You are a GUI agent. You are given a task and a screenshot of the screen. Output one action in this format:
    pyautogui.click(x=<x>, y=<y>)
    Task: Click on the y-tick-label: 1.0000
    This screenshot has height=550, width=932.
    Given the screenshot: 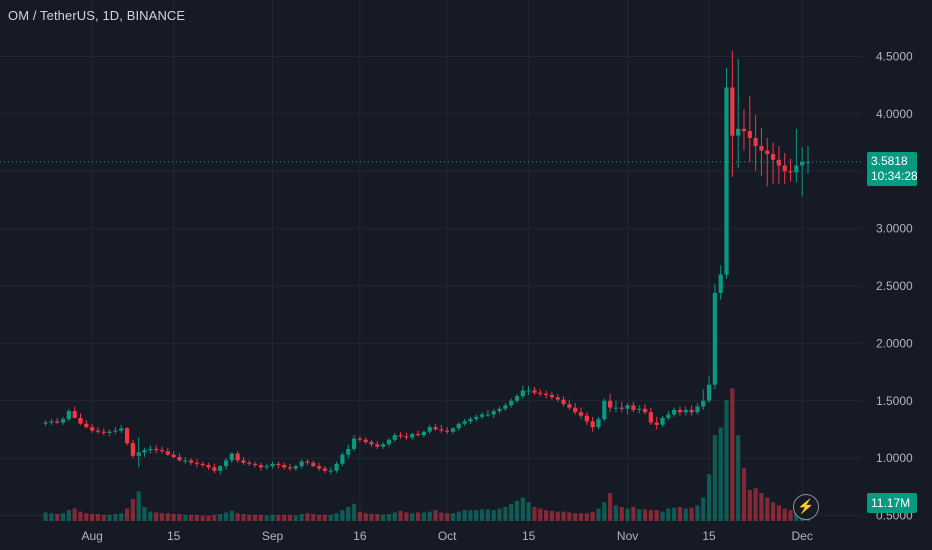 What is the action you would take?
    pyautogui.click(x=894, y=458)
    